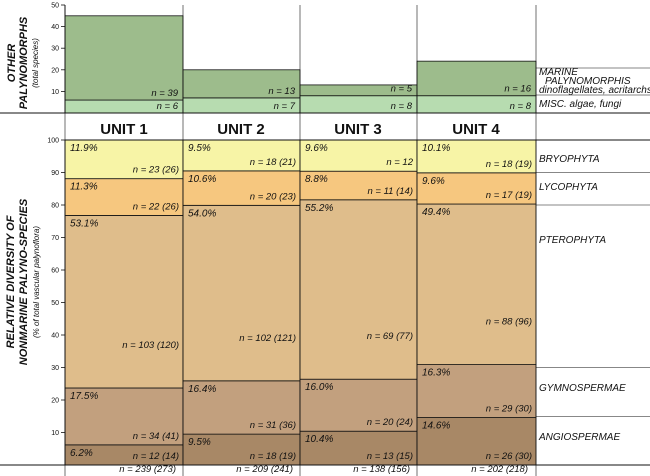 The height and width of the screenshot is (476, 650). Describe the element at coordinates (572, 240) in the screenshot. I see `group-pterophyta: PTEROPHYTA` at that location.